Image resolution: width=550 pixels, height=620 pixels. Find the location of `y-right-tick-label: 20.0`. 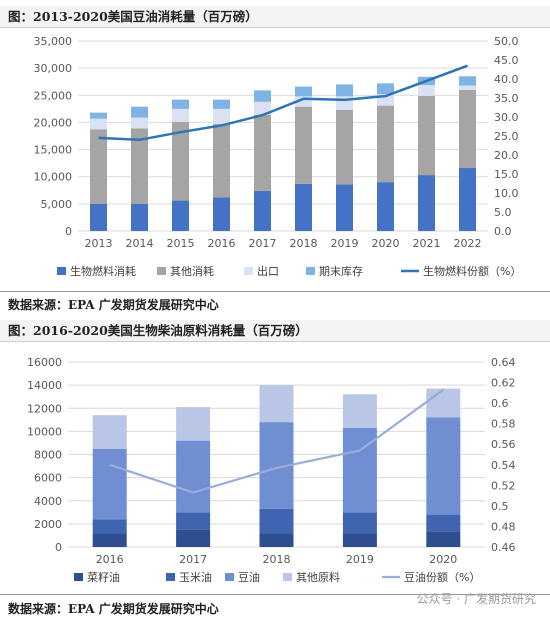

y-right-tick-label: 20.0 is located at coordinates (506, 155).